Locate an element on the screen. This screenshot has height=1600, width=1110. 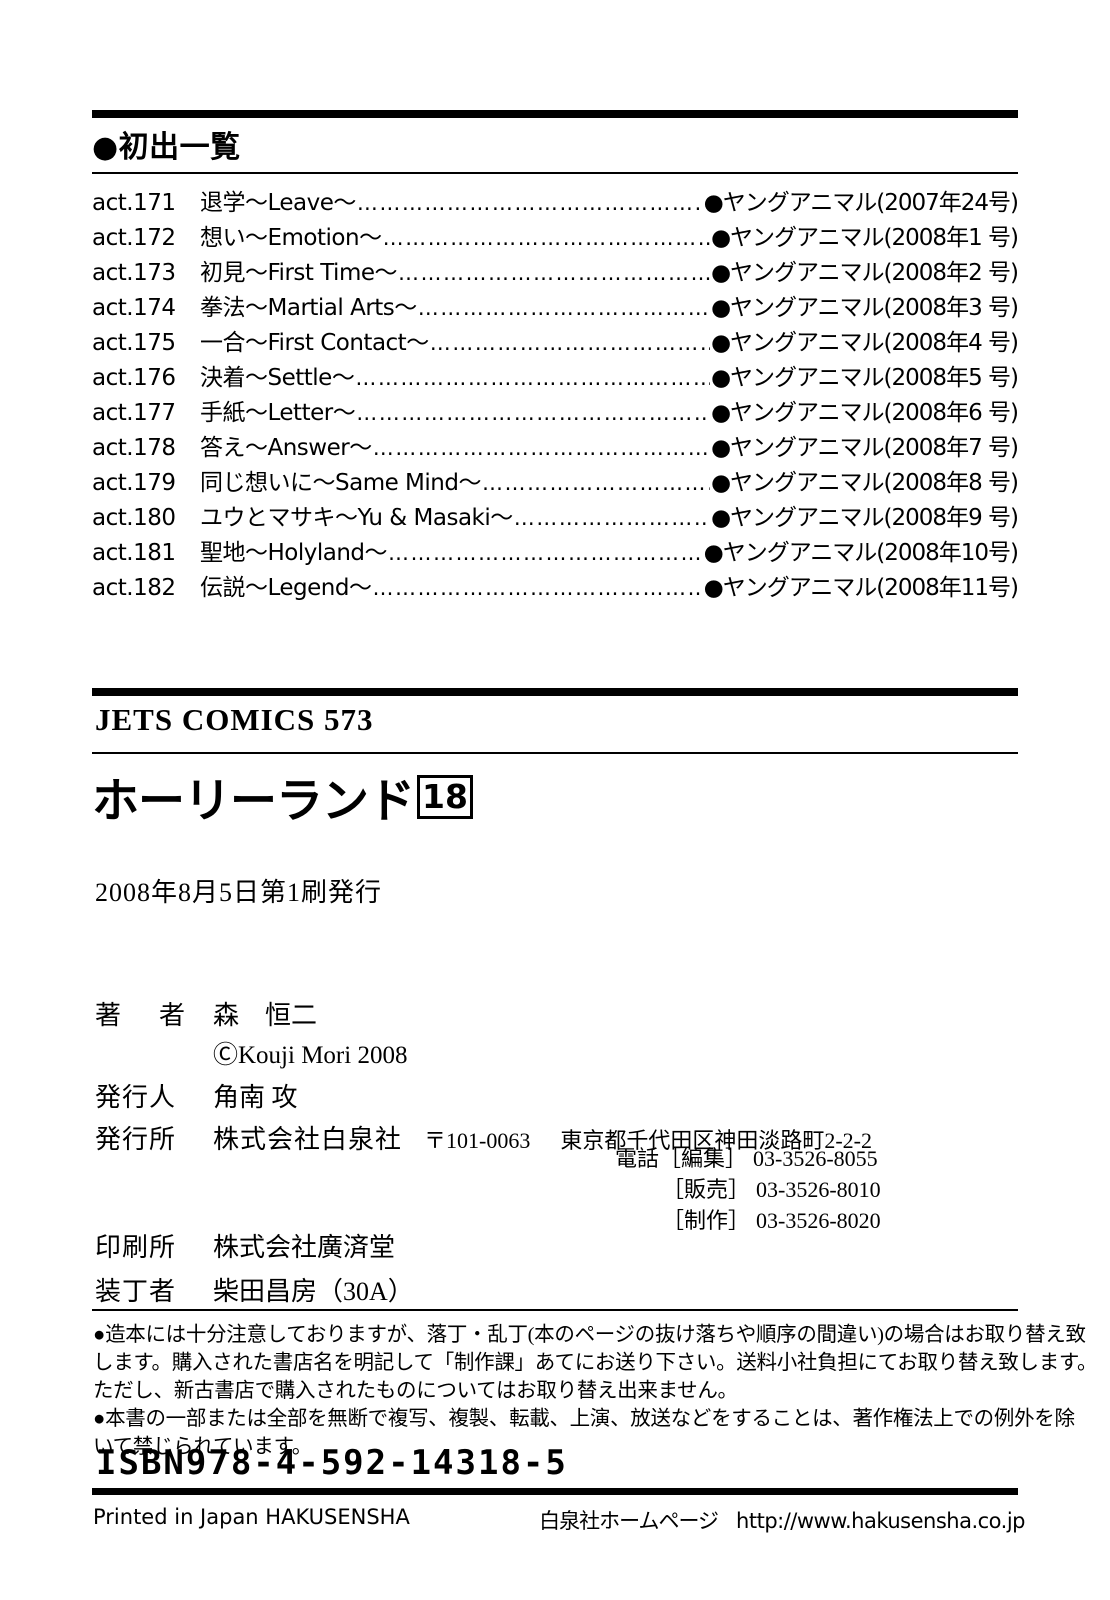
act-title: 答え〜Answer〜 is located at coordinates (286, 448).